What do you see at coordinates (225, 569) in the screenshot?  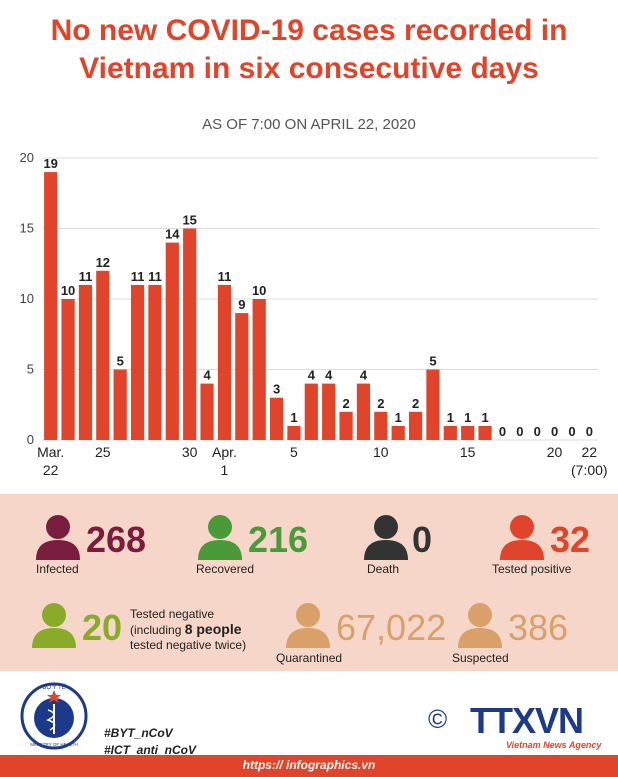 I see `recovered-label: Recovered` at bounding box center [225, 569].